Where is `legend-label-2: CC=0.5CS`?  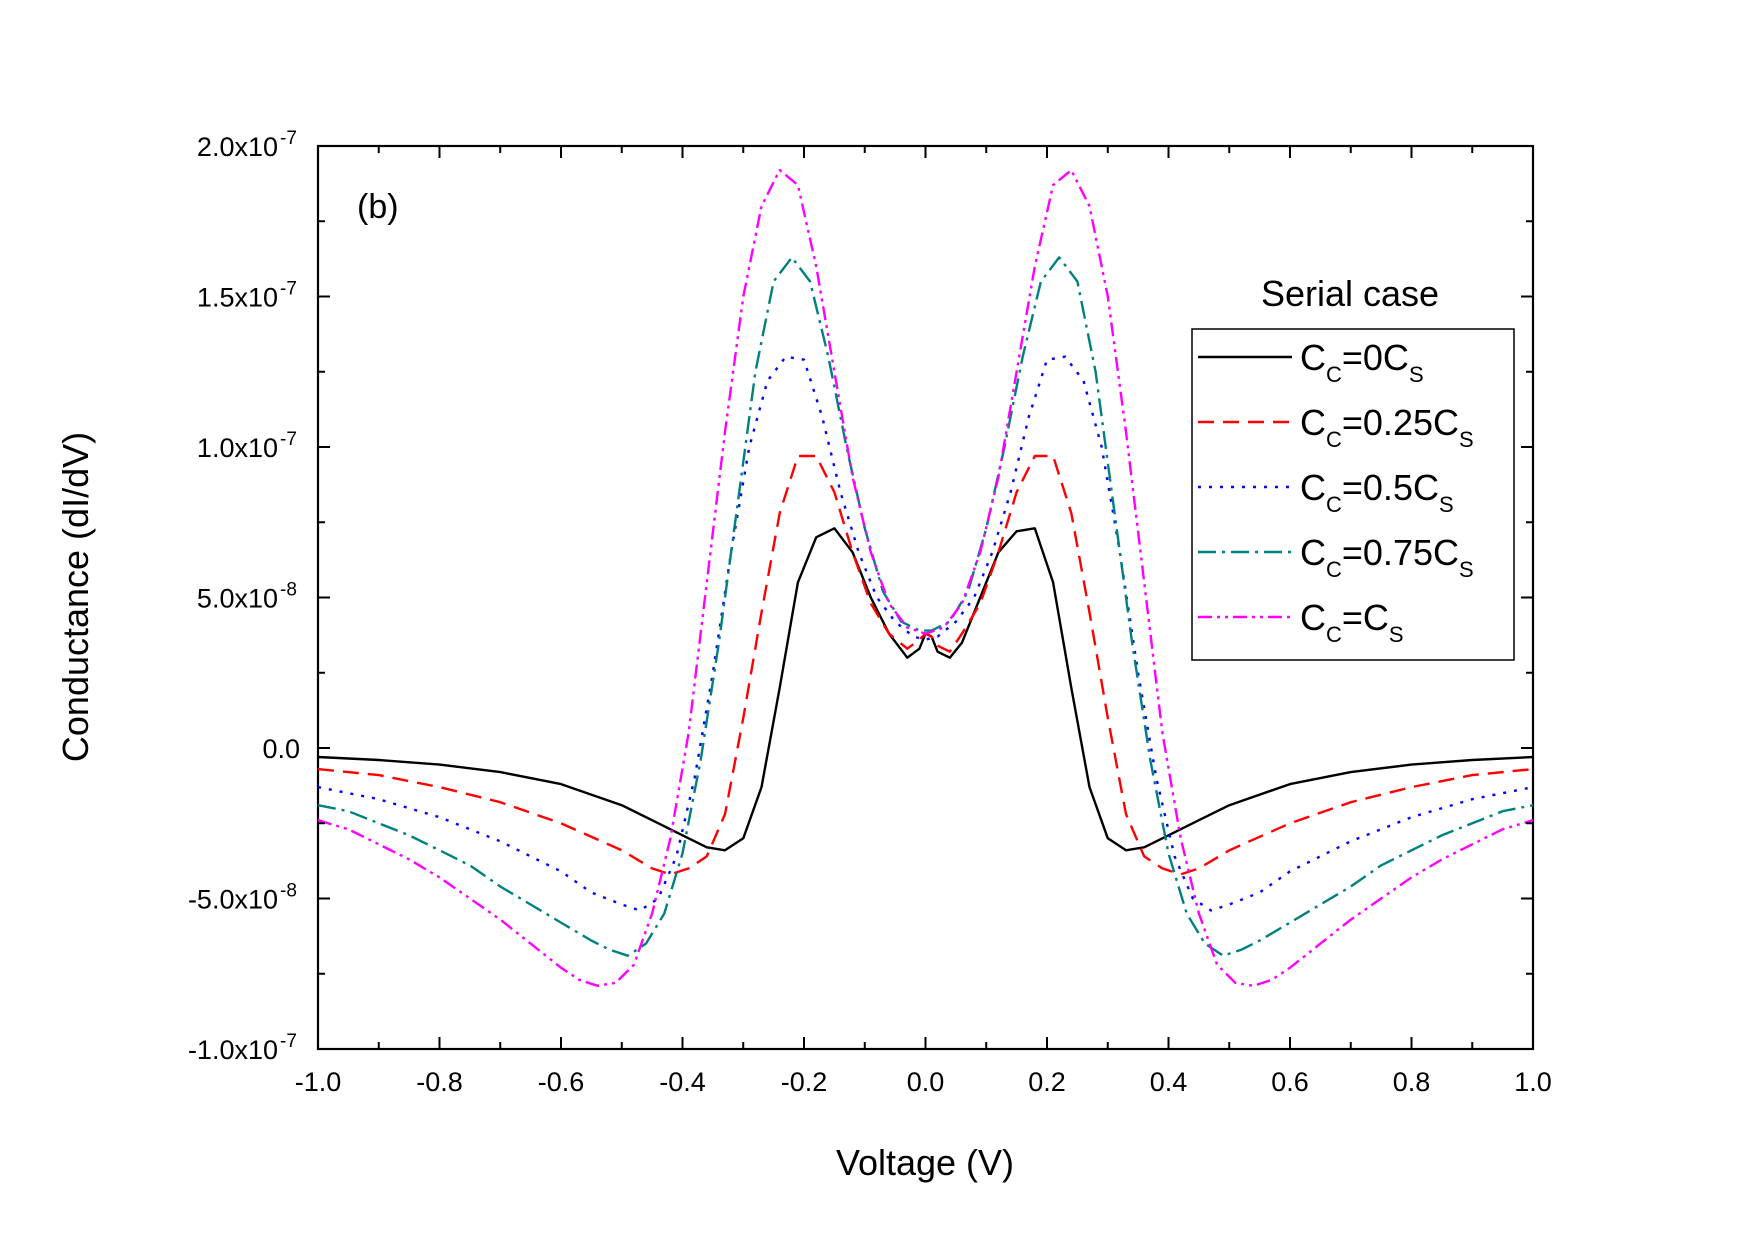 legend-label-2: CC=0.5CS is located at coordinates (1377, 492).